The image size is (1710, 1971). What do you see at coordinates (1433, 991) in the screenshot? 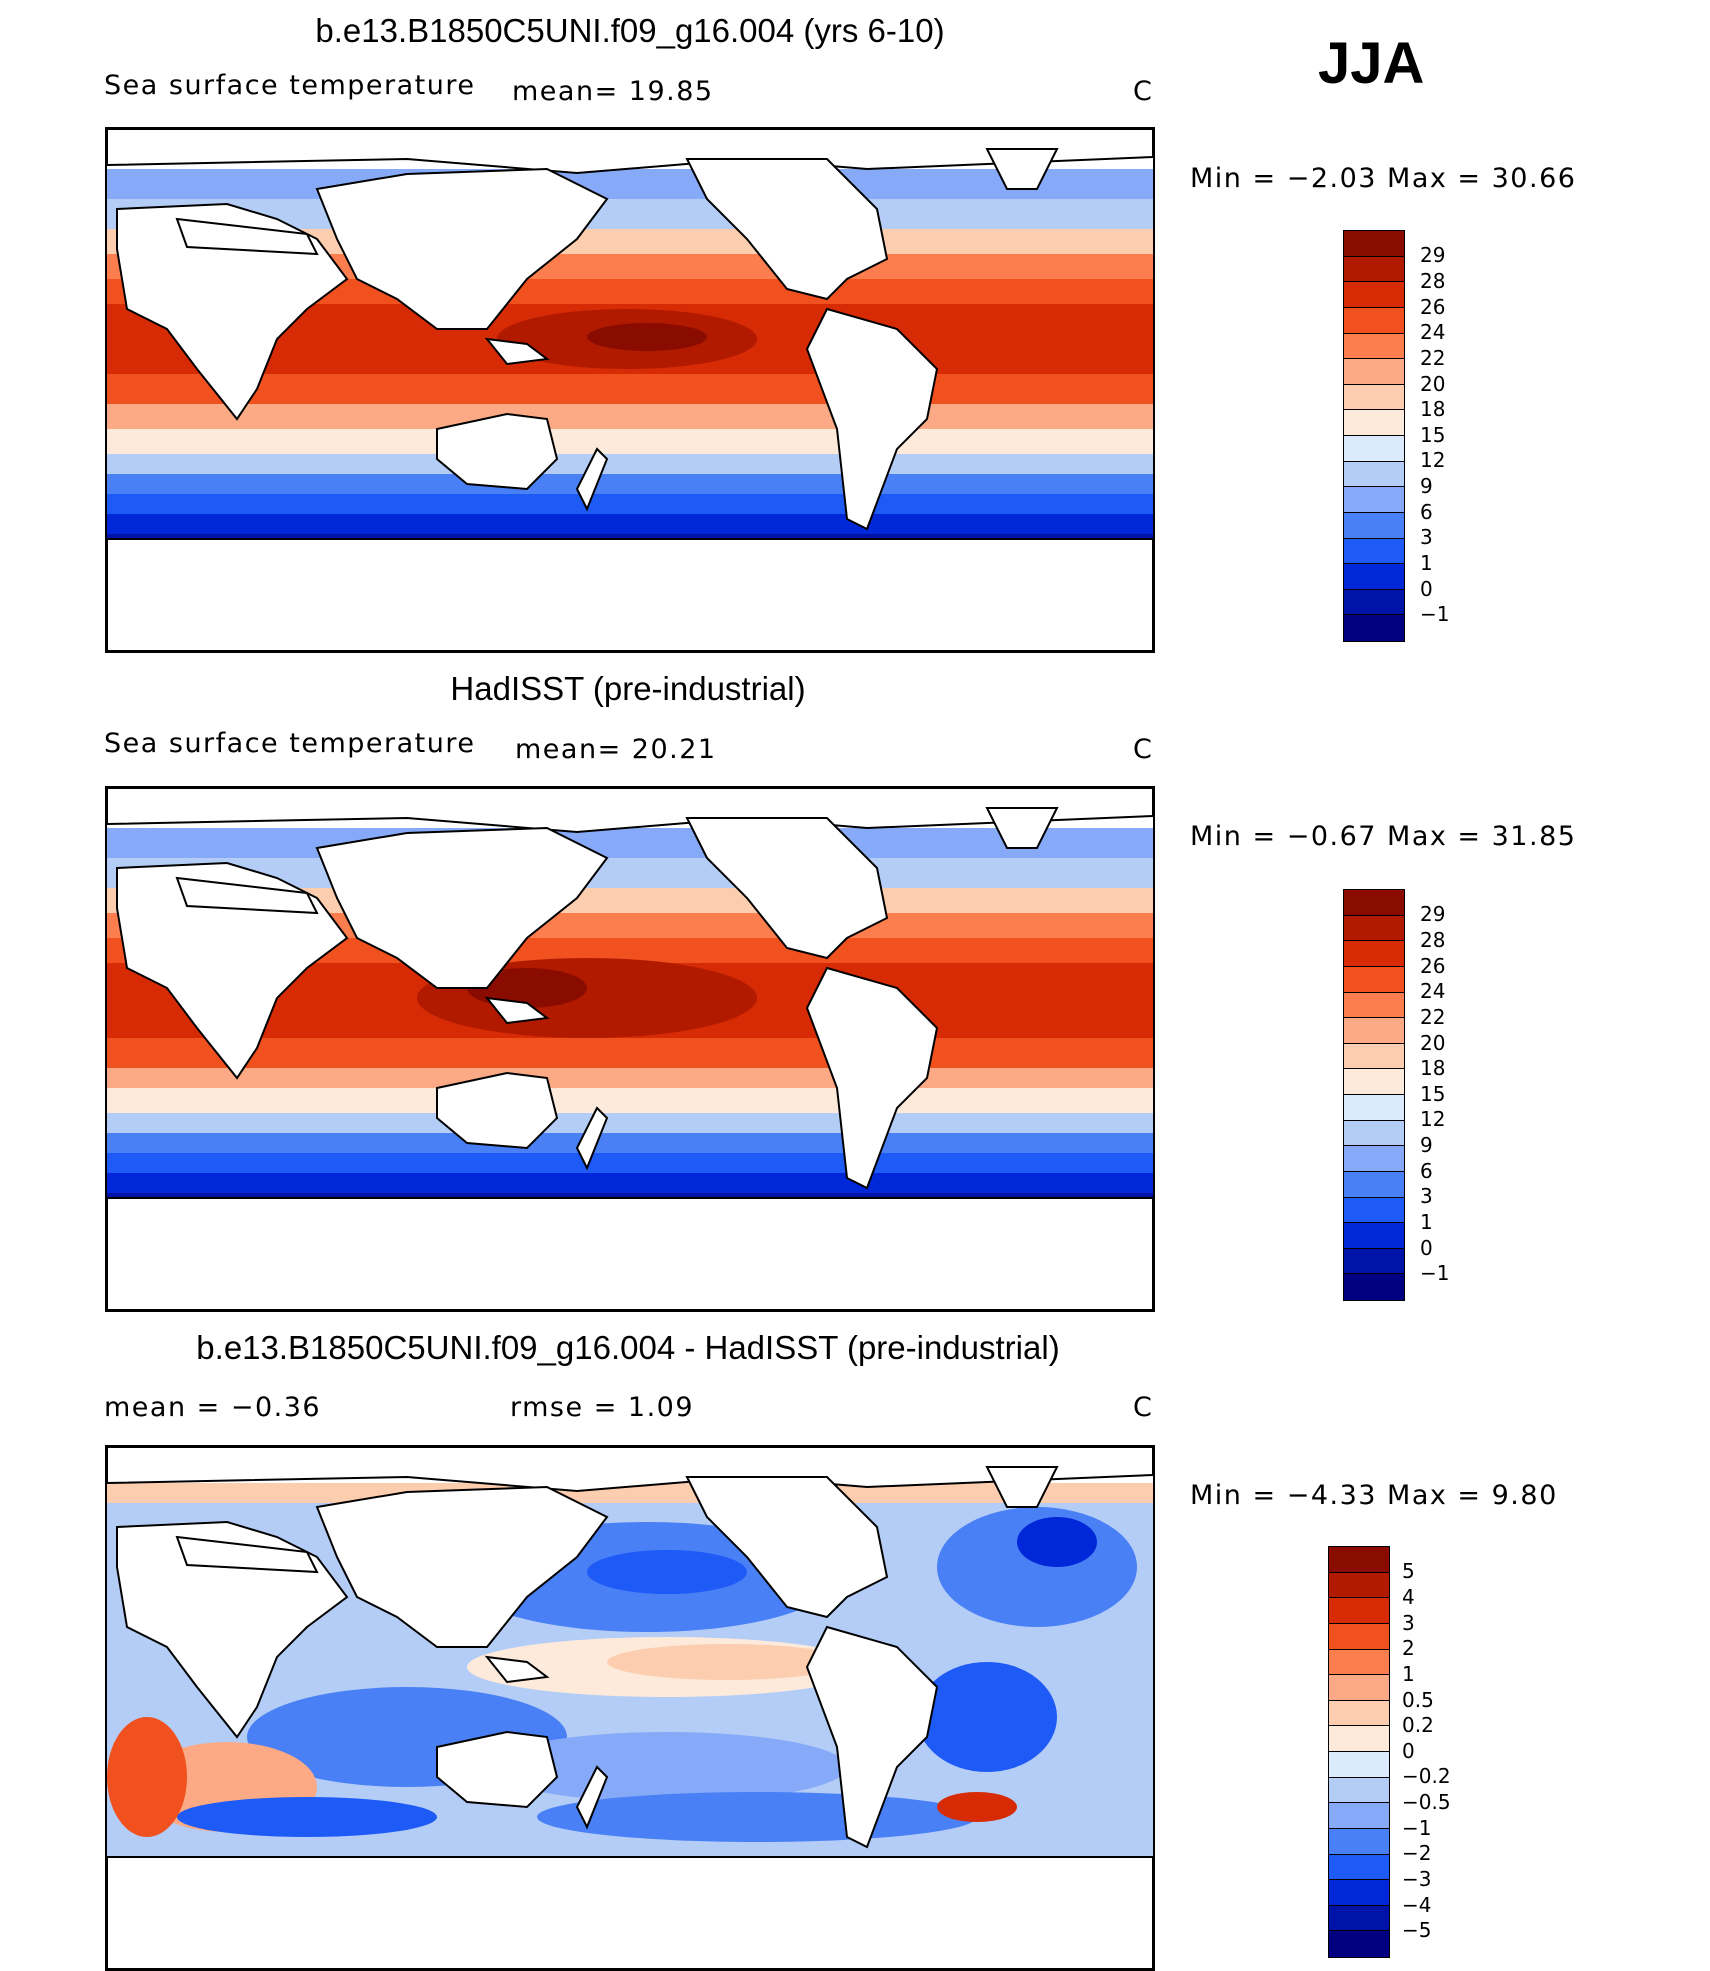
I see `panel-2-colorbar-label: 24` at bounding box center [1433, 991].